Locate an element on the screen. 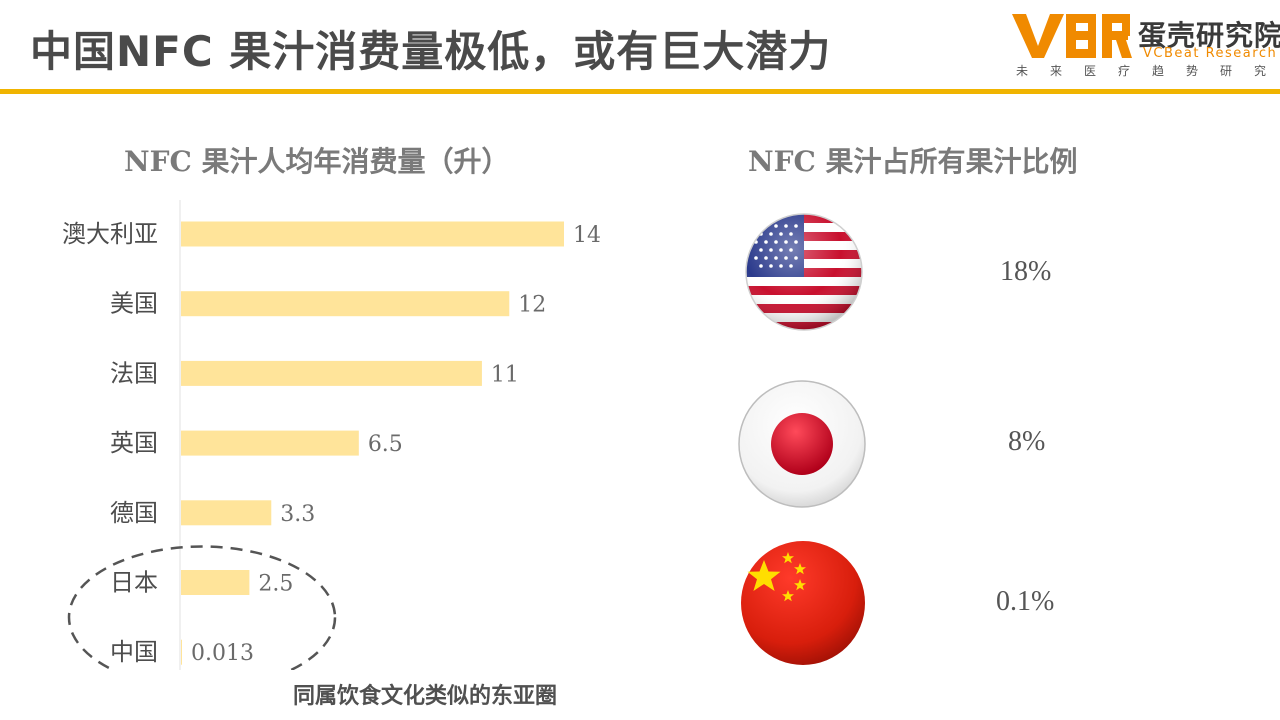  title-underline is located at coordinates (640, 91).